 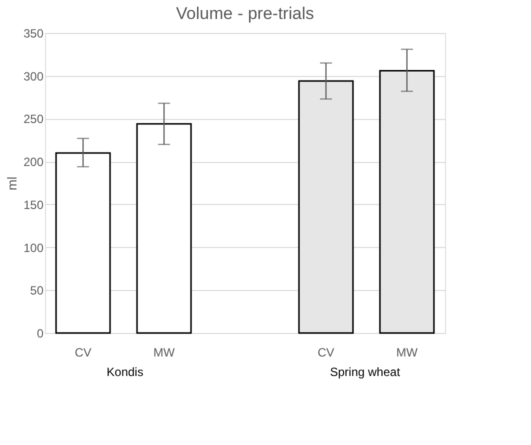 What do you see at coordinates (33, 119) in the screenshot?
I see `y-tick-label: 250` at bounding box center [33, 119].